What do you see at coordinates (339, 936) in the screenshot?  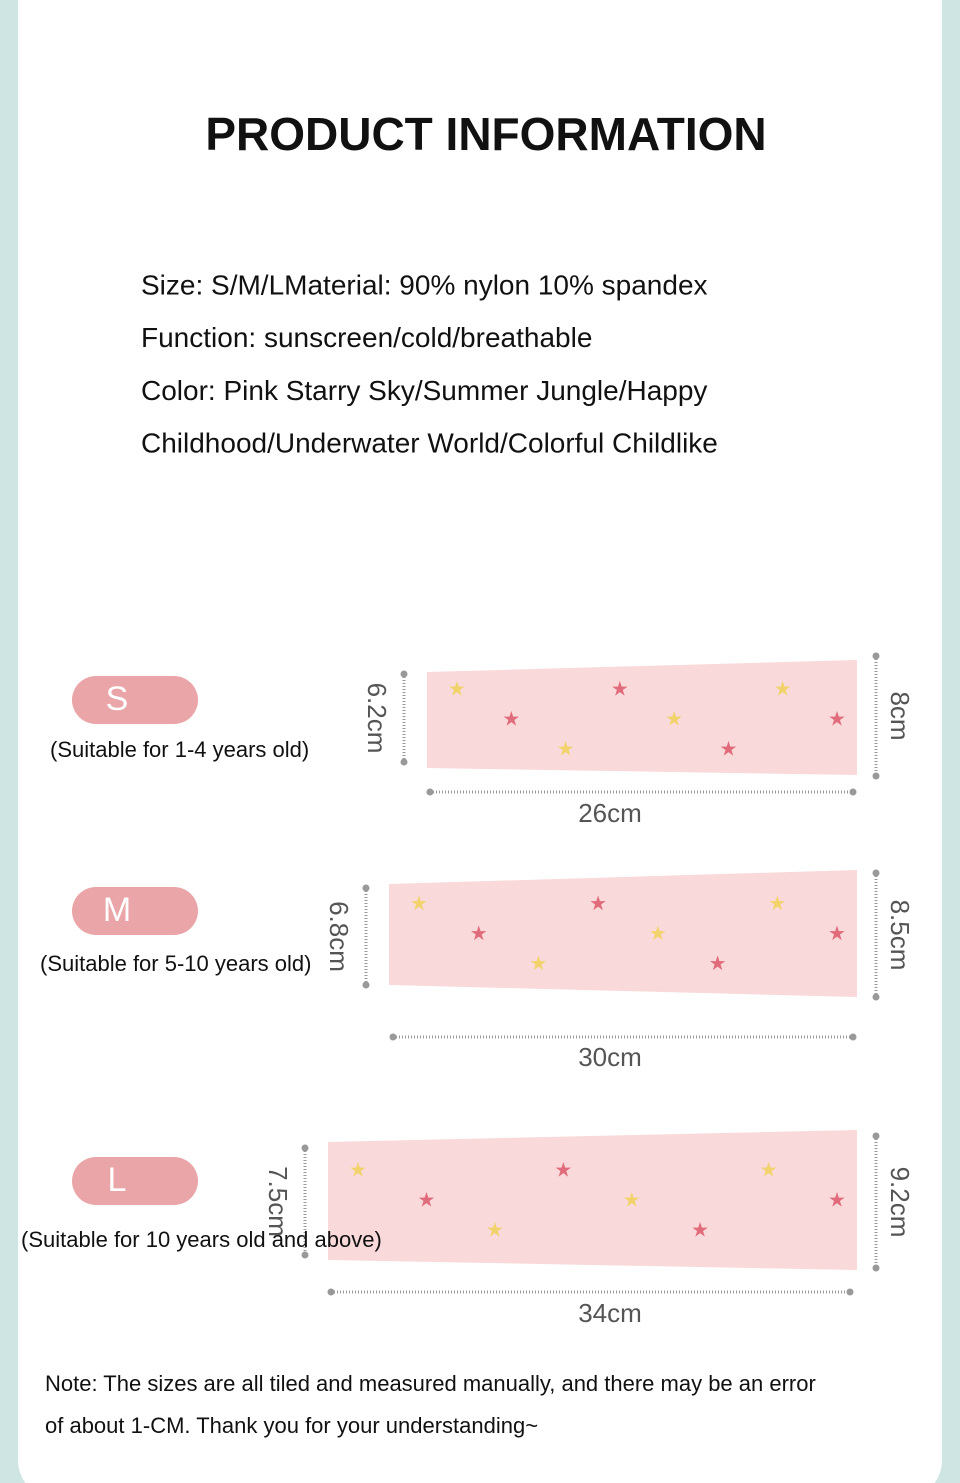 I see `cuff-size: 6.8cm` at bounding box center [339, 936].